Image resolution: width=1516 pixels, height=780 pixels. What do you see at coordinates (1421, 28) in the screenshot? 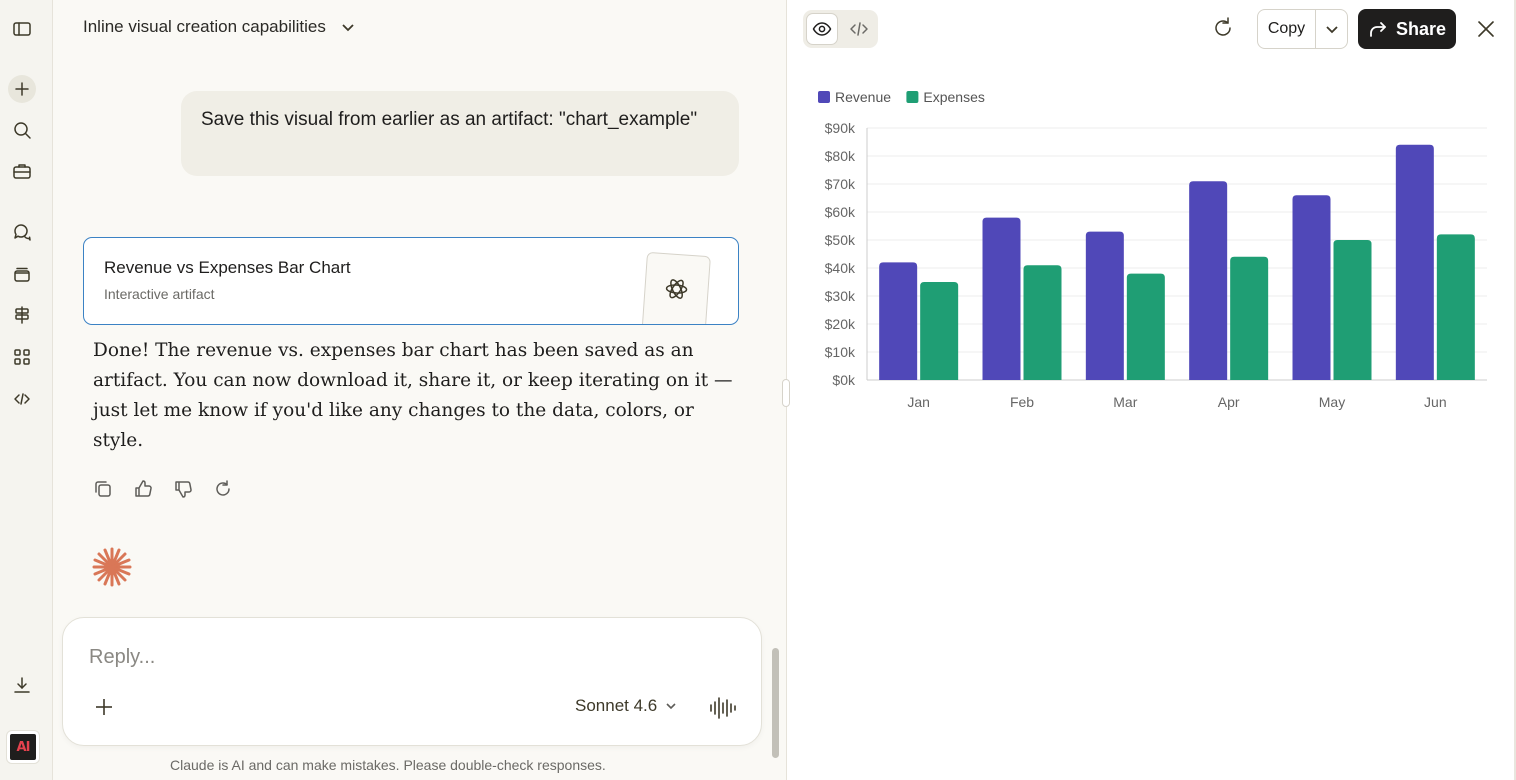
I see `share-label: Share` at bounding box center [1421, 28].